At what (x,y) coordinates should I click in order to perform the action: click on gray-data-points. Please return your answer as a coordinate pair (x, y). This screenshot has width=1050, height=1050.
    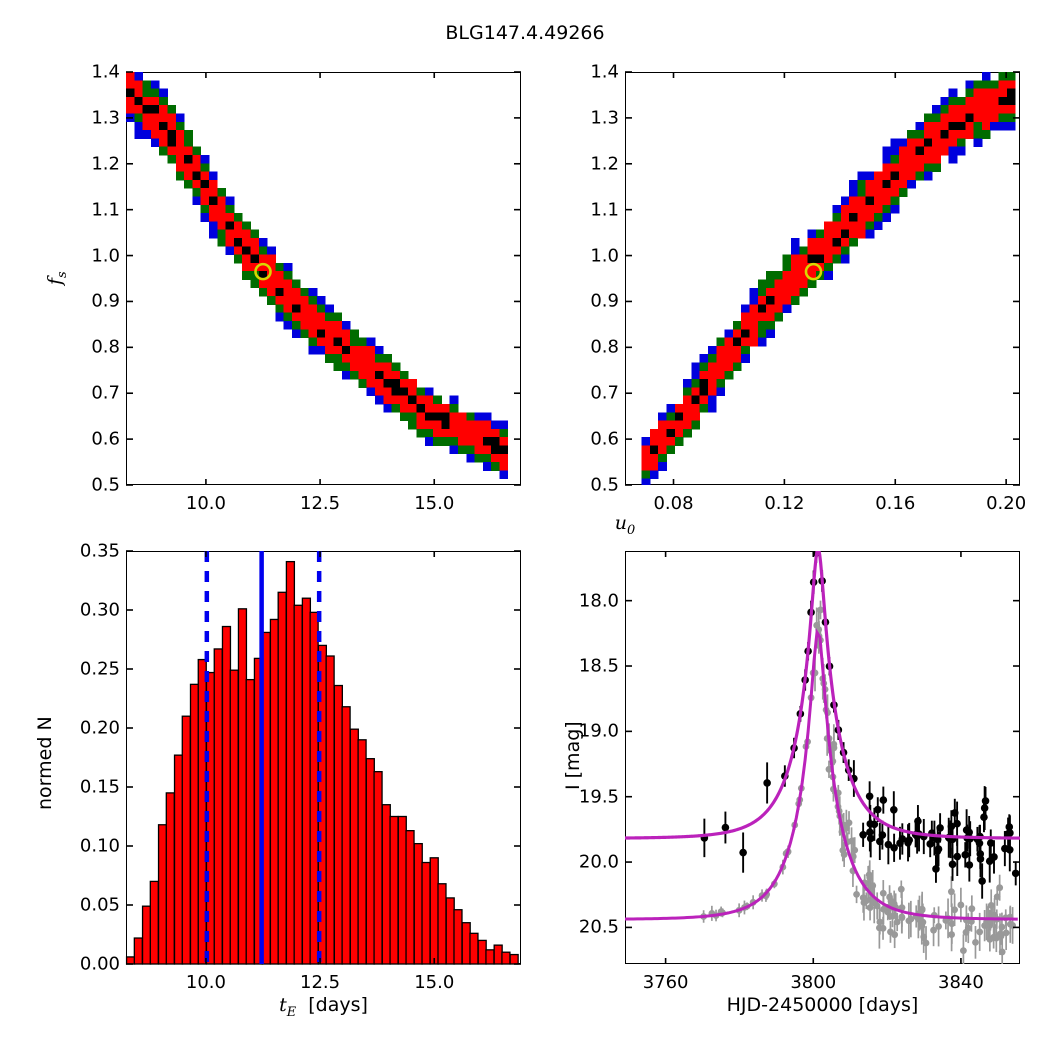
    Looking at the image, I should click on (858, 782).